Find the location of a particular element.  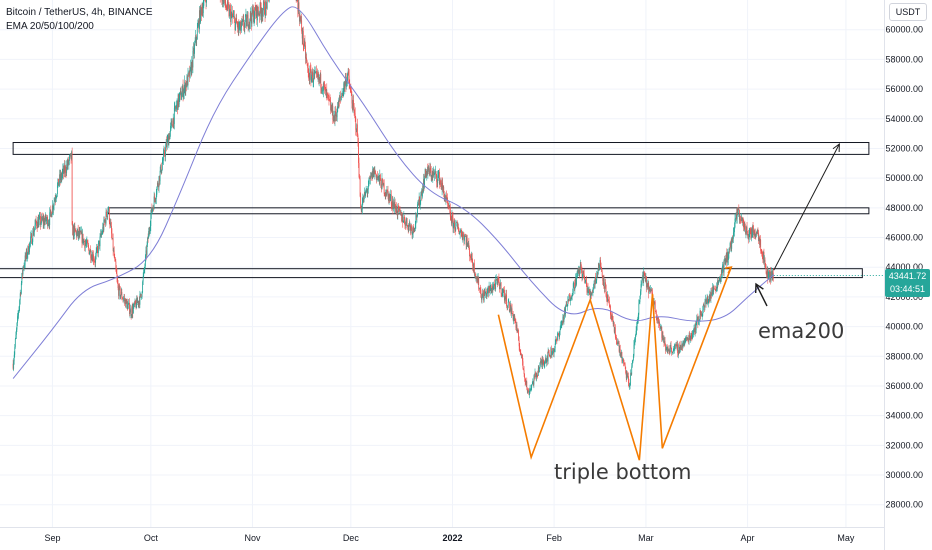

triple-bottom-lines is located at coordinates (615, 363).